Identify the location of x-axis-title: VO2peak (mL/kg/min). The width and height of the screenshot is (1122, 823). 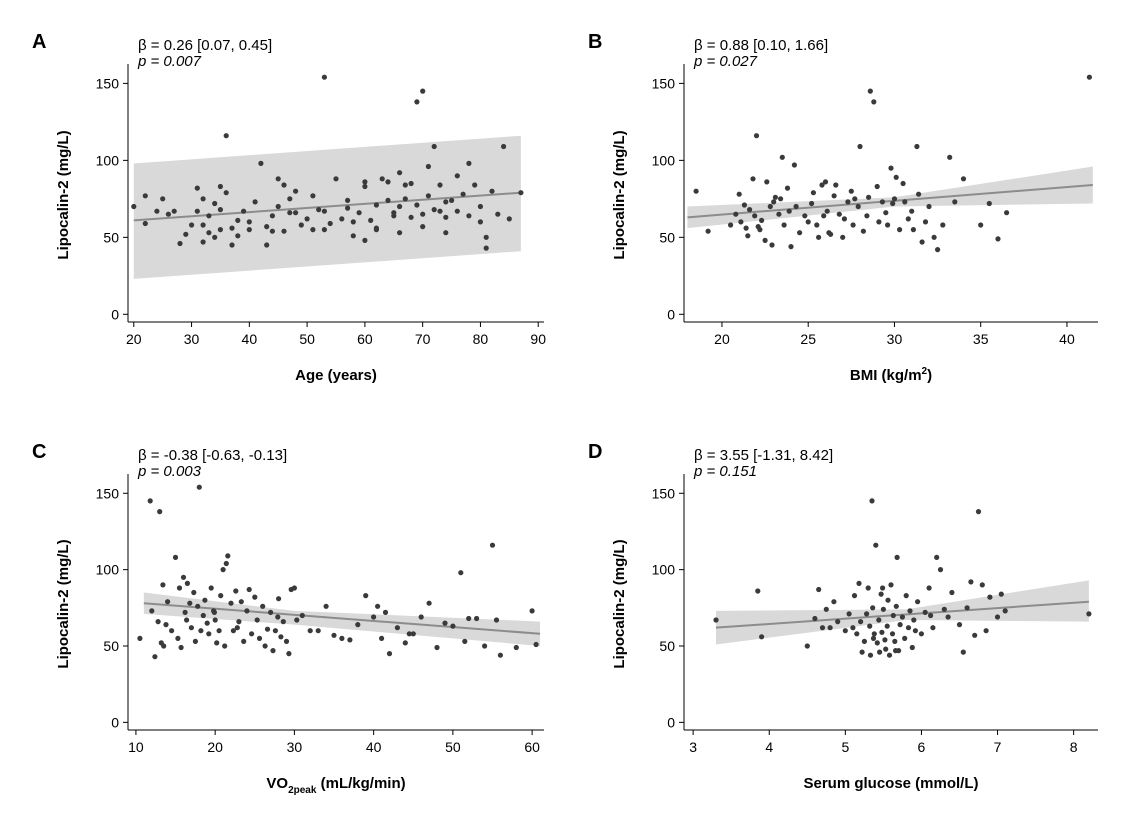
(335, 785).